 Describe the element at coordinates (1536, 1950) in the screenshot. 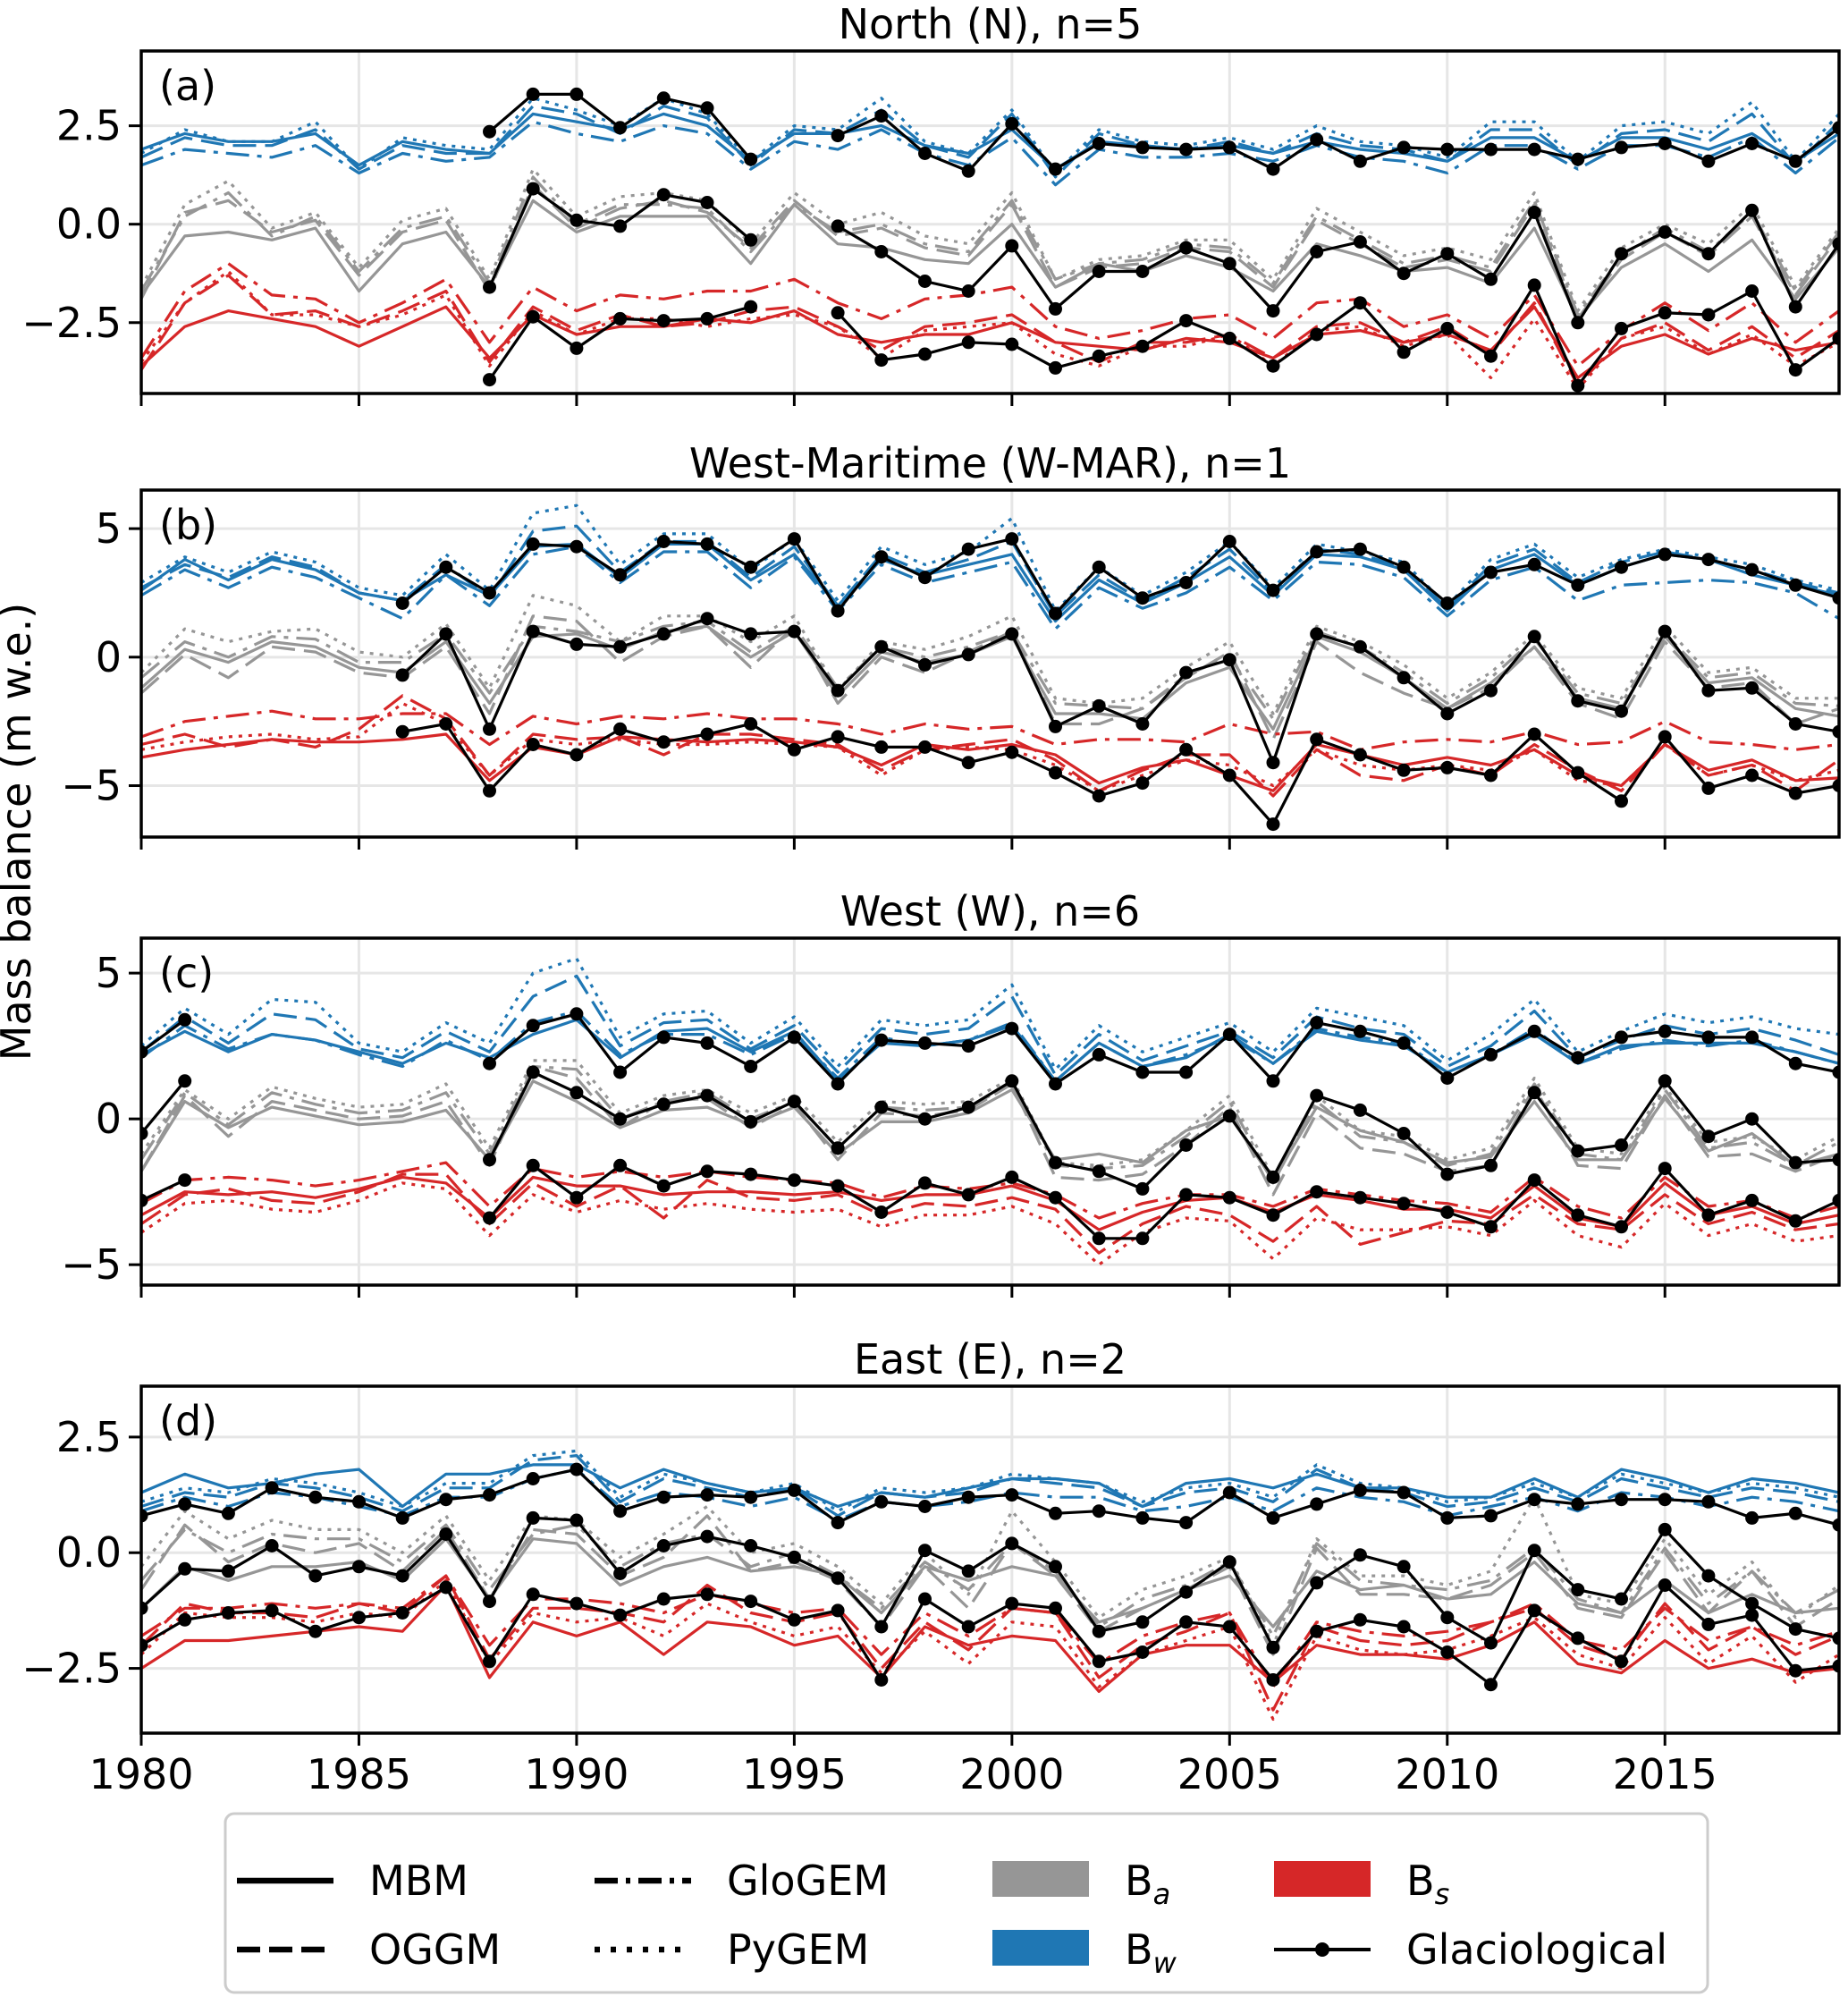

I see `legend-label: Glaciological` at that location.